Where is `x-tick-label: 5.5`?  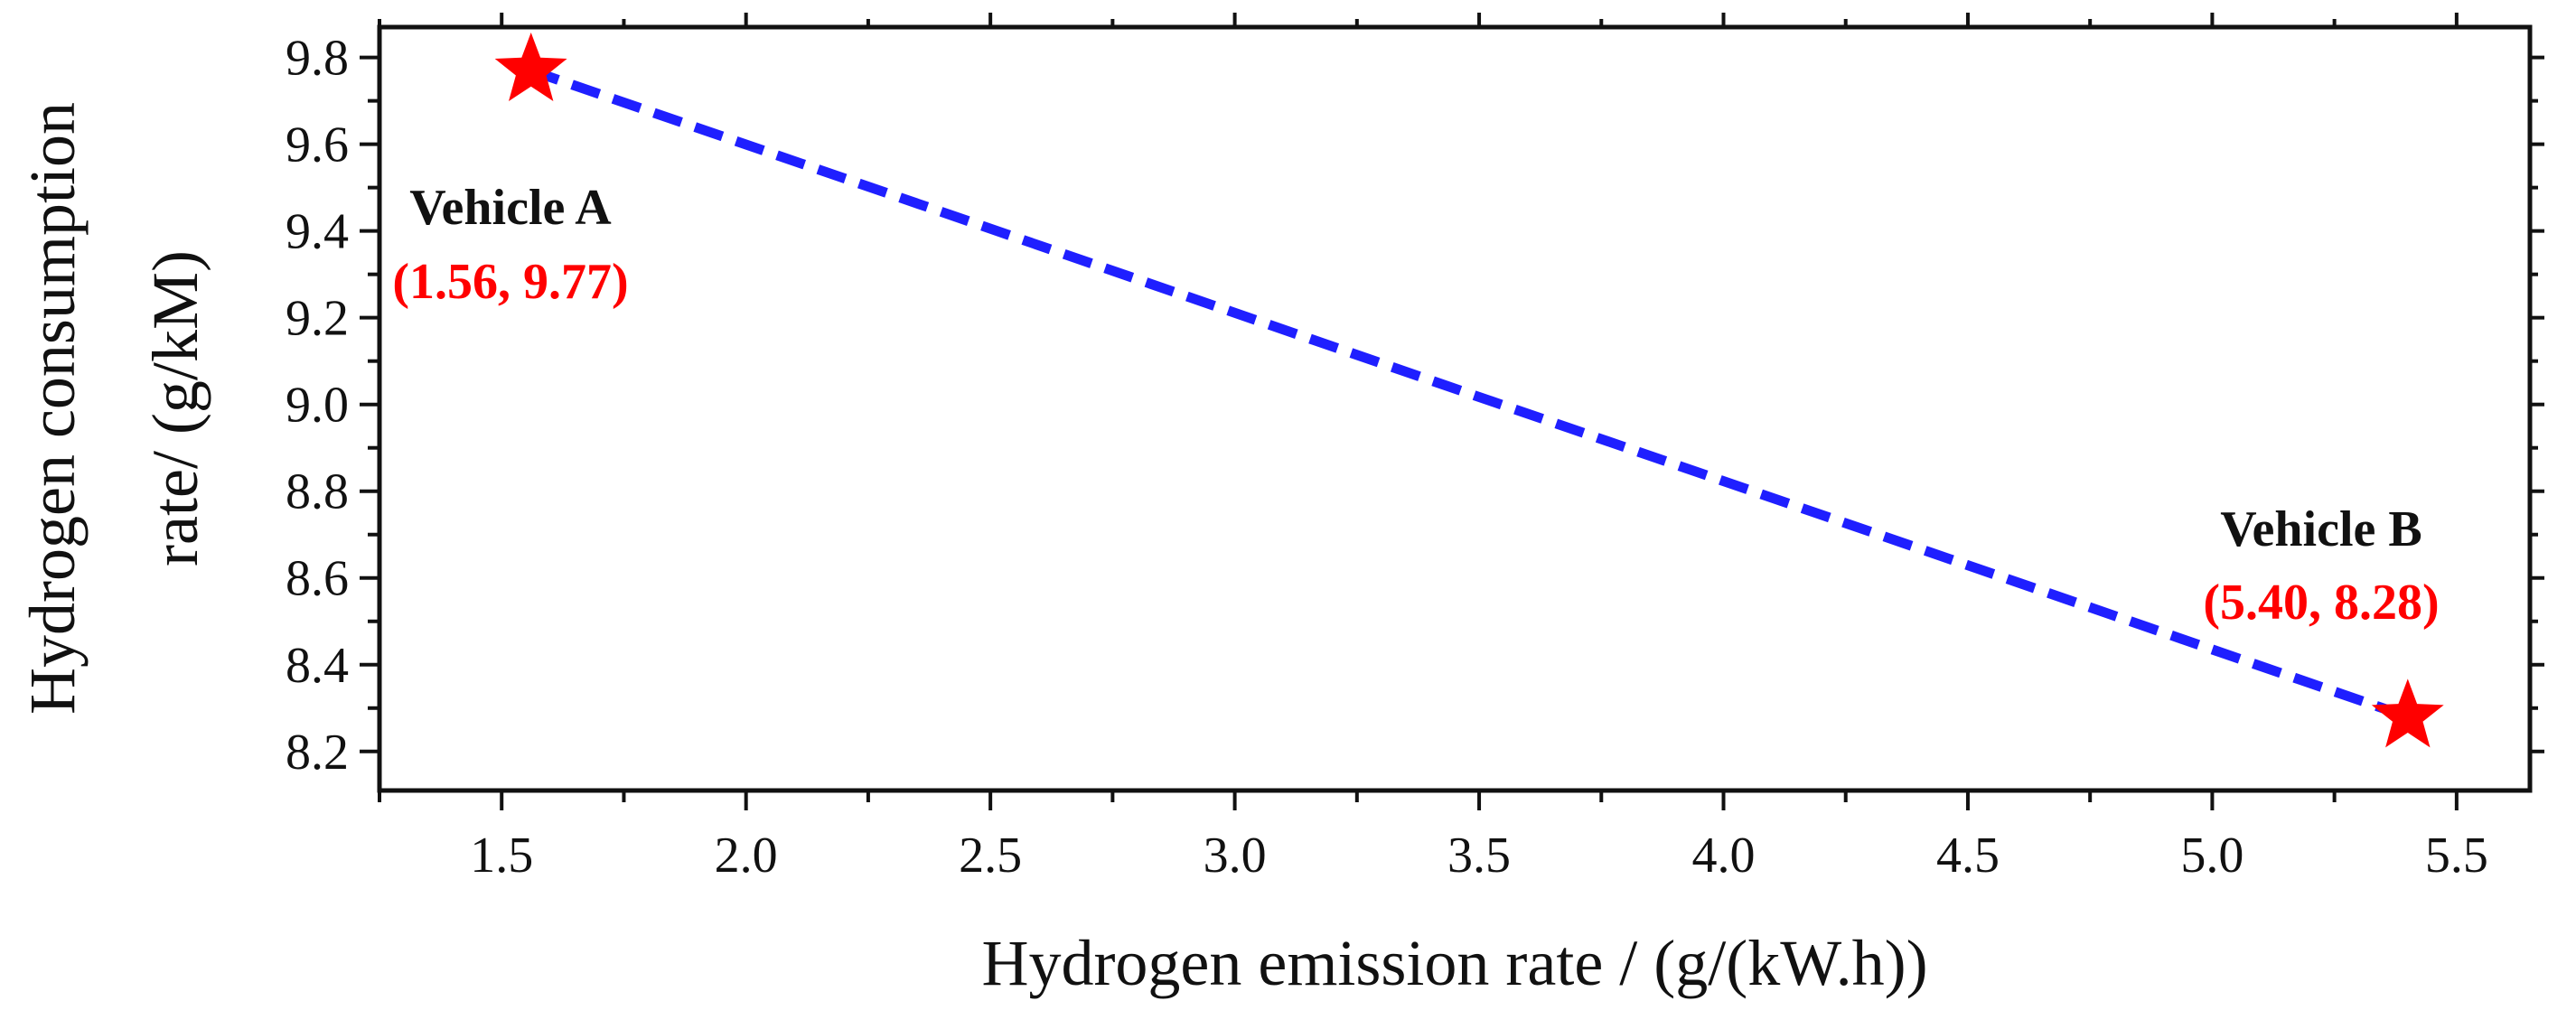
x-tick-label: 5.5 is located at coordinates (2456, 856).